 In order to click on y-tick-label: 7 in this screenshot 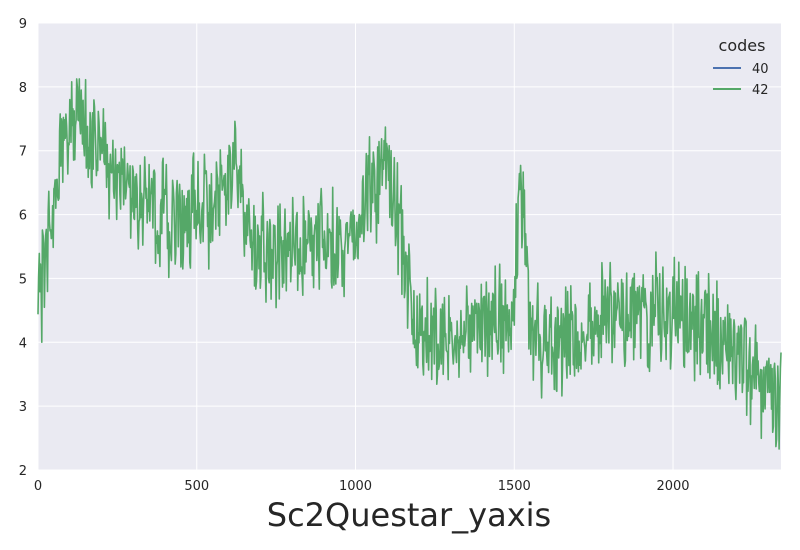, I will do `click(23, 152)`.